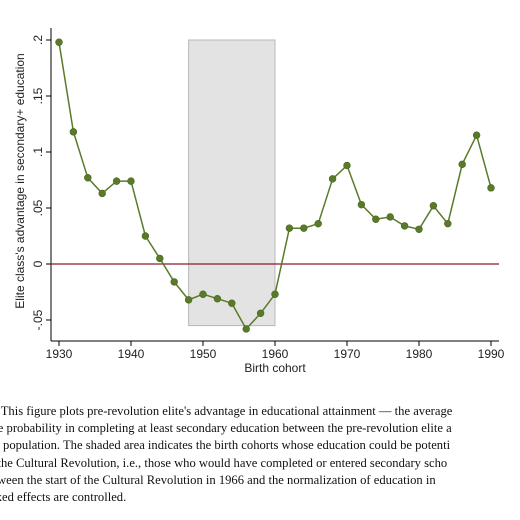 This screenshot has width=520, height=520. What do you see at coordinates (38, 263) in the screenshot?
I see `y-tick-label: 0` at bounding box center [38, 263].